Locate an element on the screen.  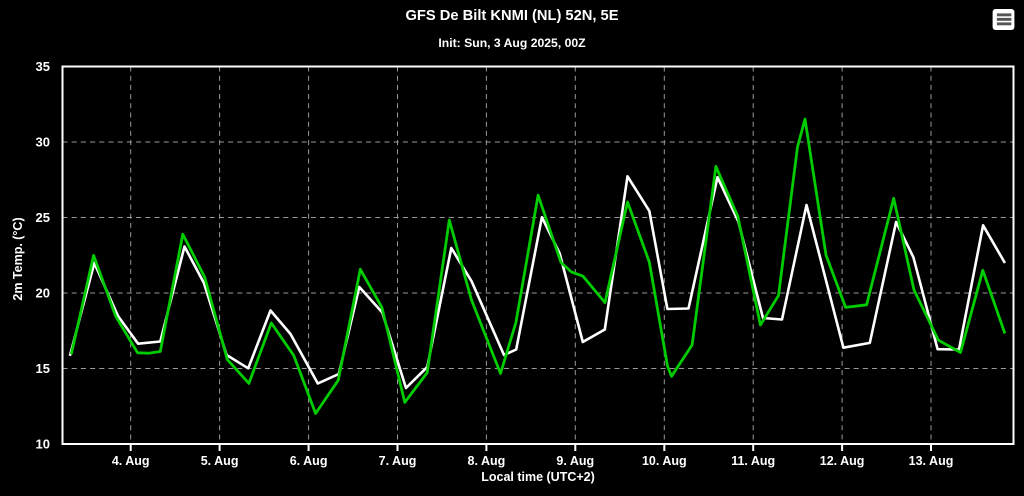
svg-text: 7. Aug is located at coordinates (398, 461).